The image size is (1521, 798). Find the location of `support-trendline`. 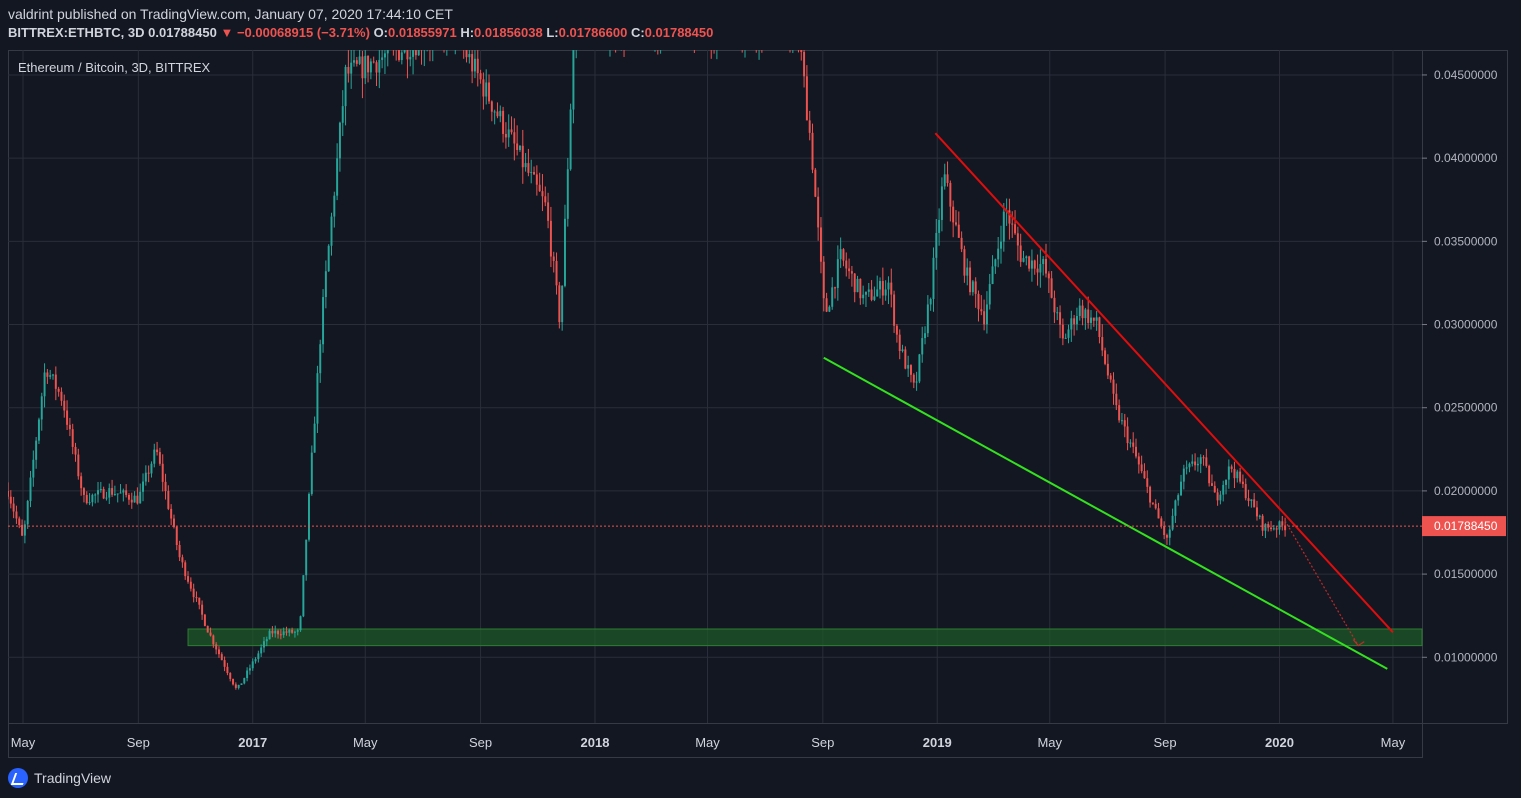

support-trendline is located at coordinates (1105, 513).